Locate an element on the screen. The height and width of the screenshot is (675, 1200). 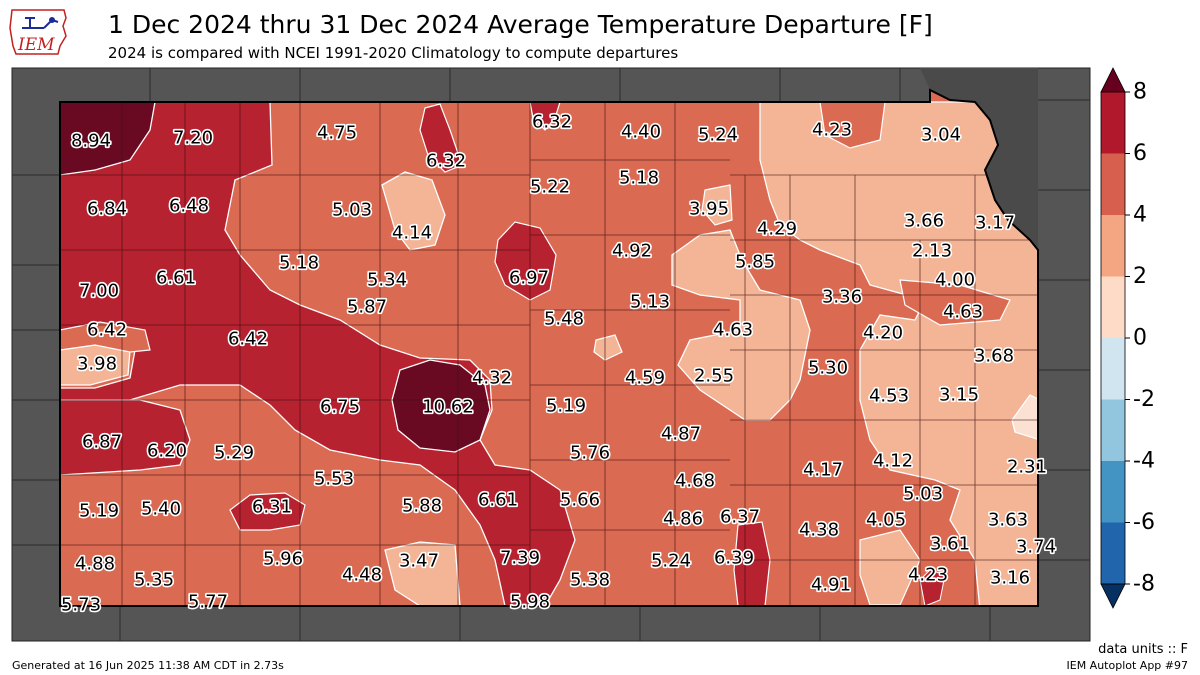
band-6-8-southcentral is located at coordinates (752, 563).